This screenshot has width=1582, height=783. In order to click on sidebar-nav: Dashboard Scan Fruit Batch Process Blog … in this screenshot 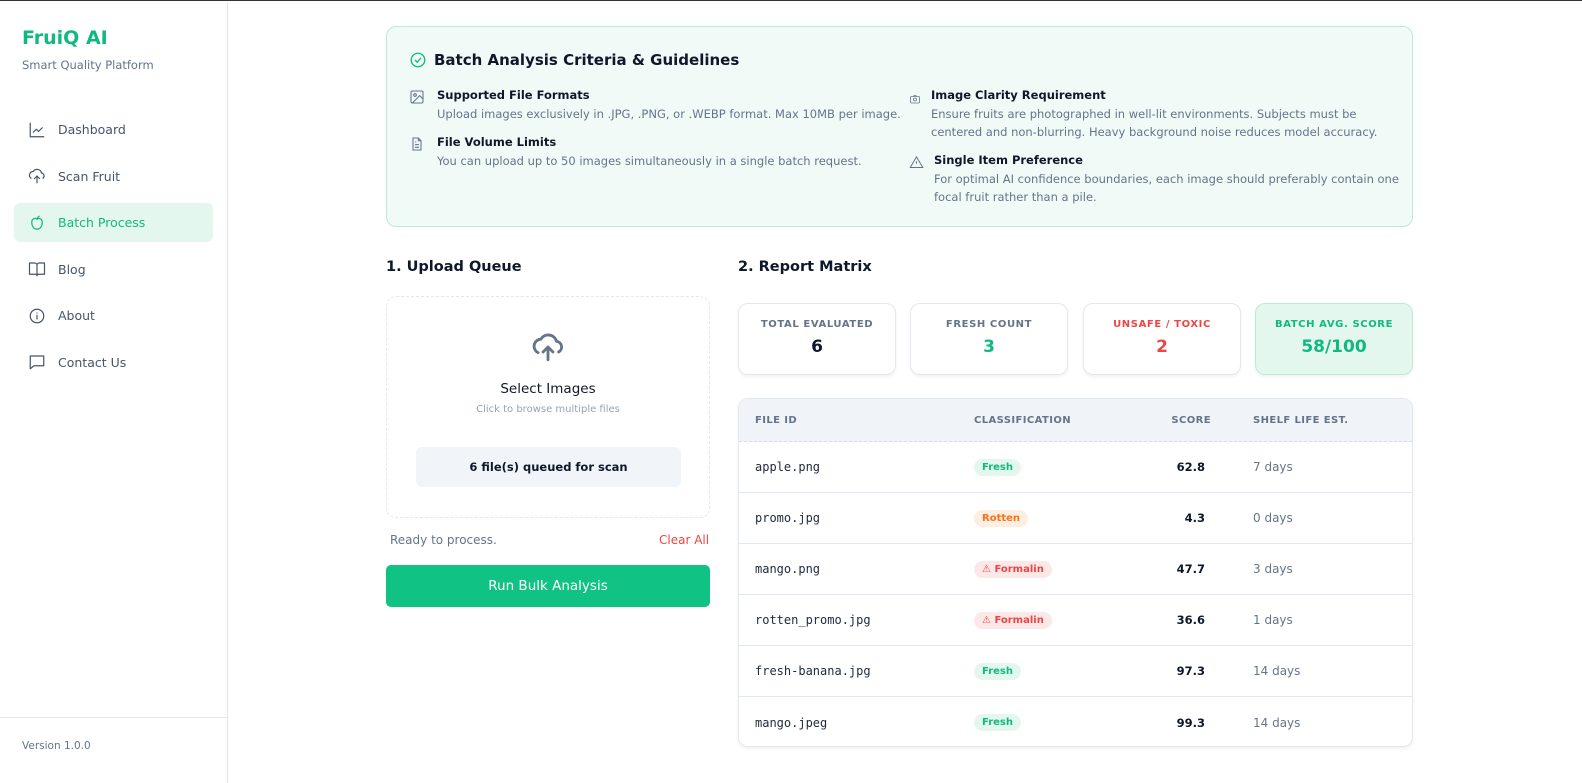, I will do `click(113, 249)`.